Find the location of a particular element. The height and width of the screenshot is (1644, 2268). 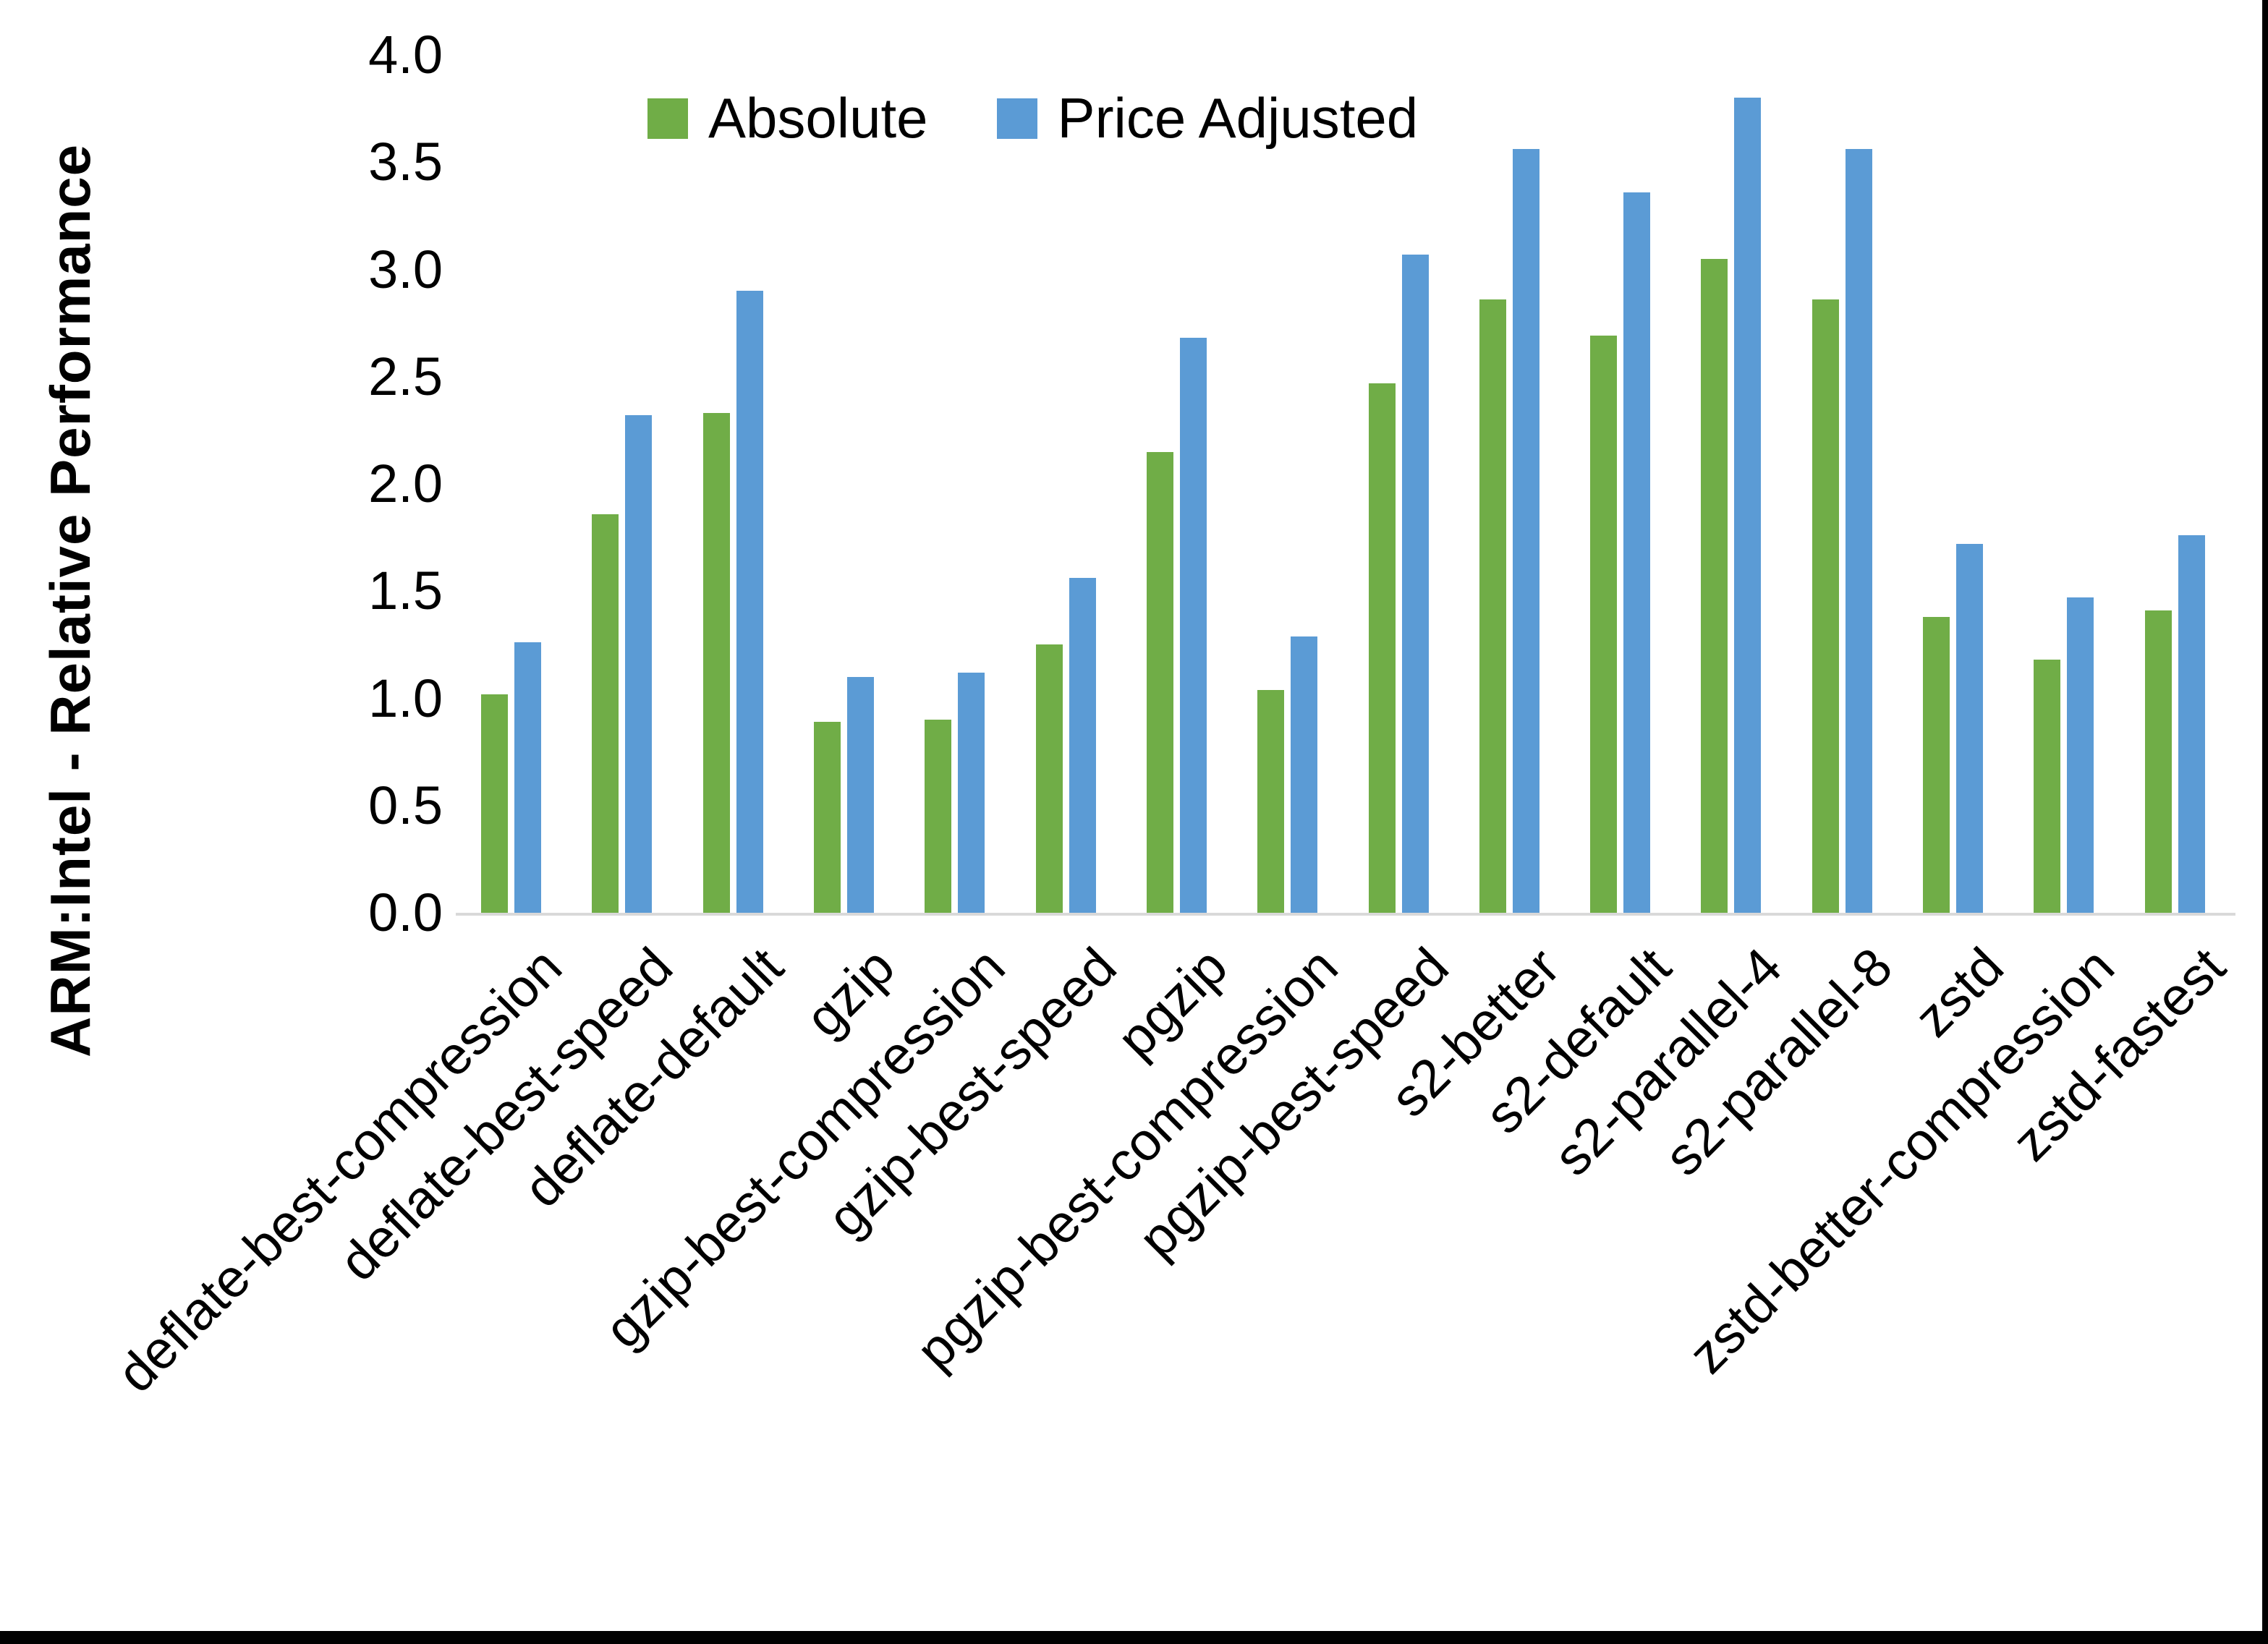

bar-price-adjusted-pgzip is located at coordinates (1193, 625).